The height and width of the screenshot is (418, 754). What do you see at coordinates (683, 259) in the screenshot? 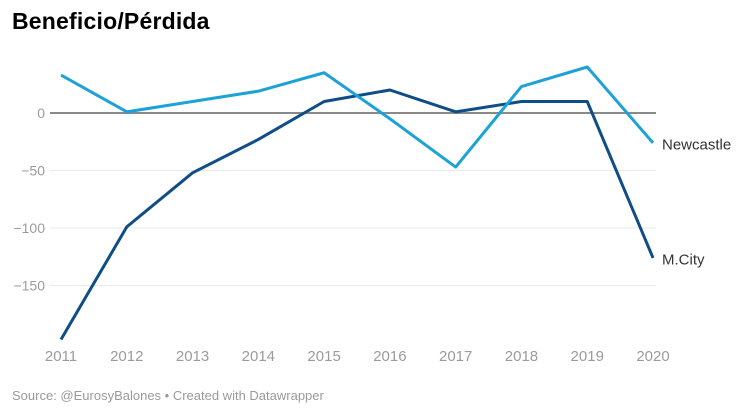
I see `series-label-m-city: M.City` at bounding box center [683, 259].